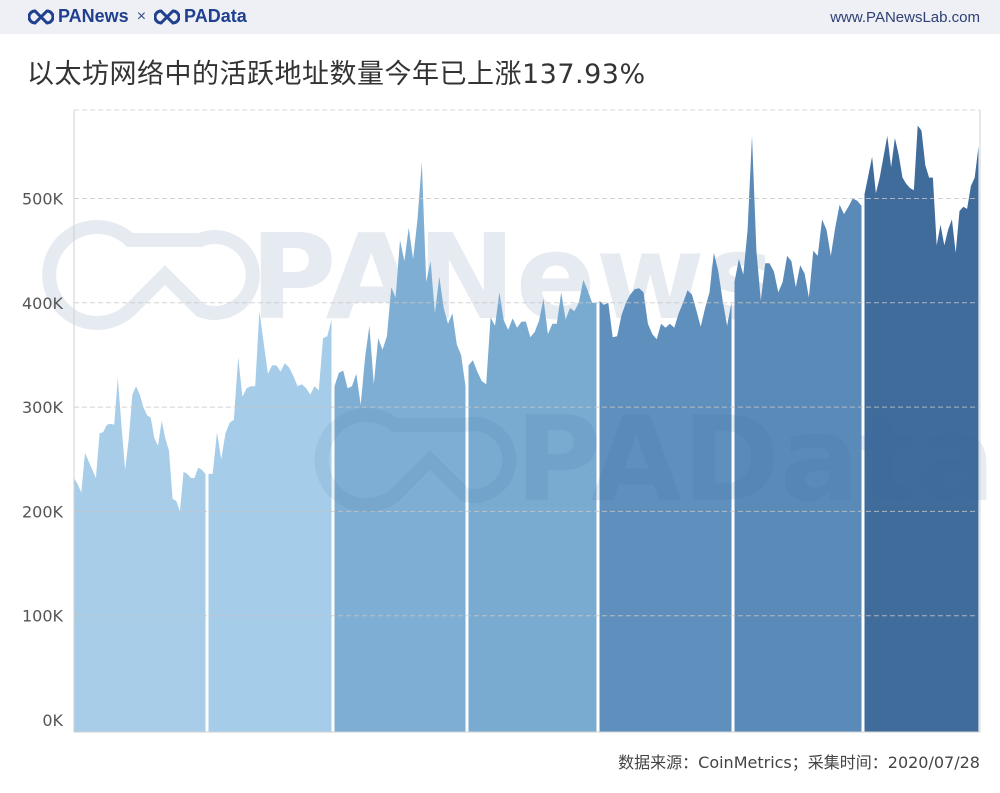 The image size is (1000, 793). I want to click on brand-logos: PANews × PAData, so click(137, 16).